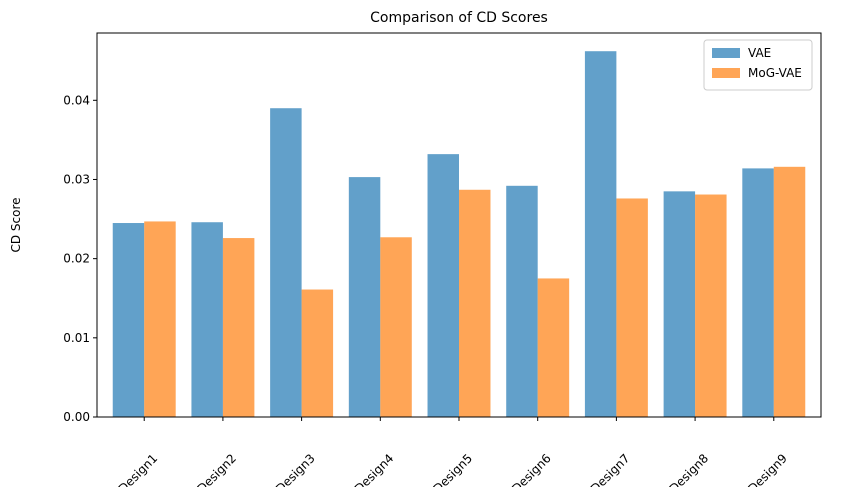  I want to click on y-axis-label: CD Score, so click(16, 224).